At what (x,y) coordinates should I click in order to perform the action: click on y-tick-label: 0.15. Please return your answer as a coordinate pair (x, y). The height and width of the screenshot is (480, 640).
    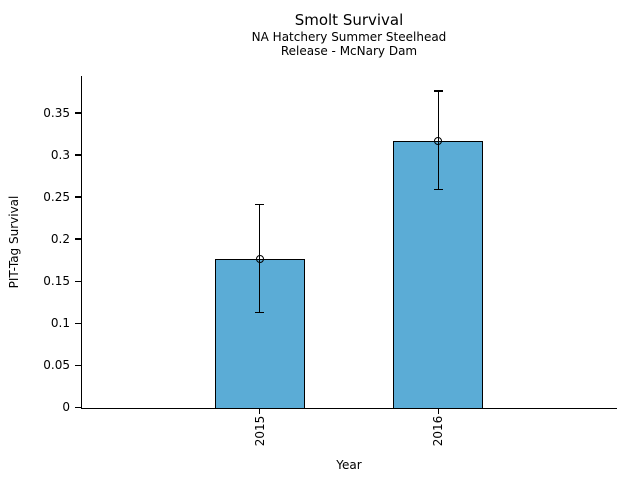
    Looking at the image, I should click on (56, 280).